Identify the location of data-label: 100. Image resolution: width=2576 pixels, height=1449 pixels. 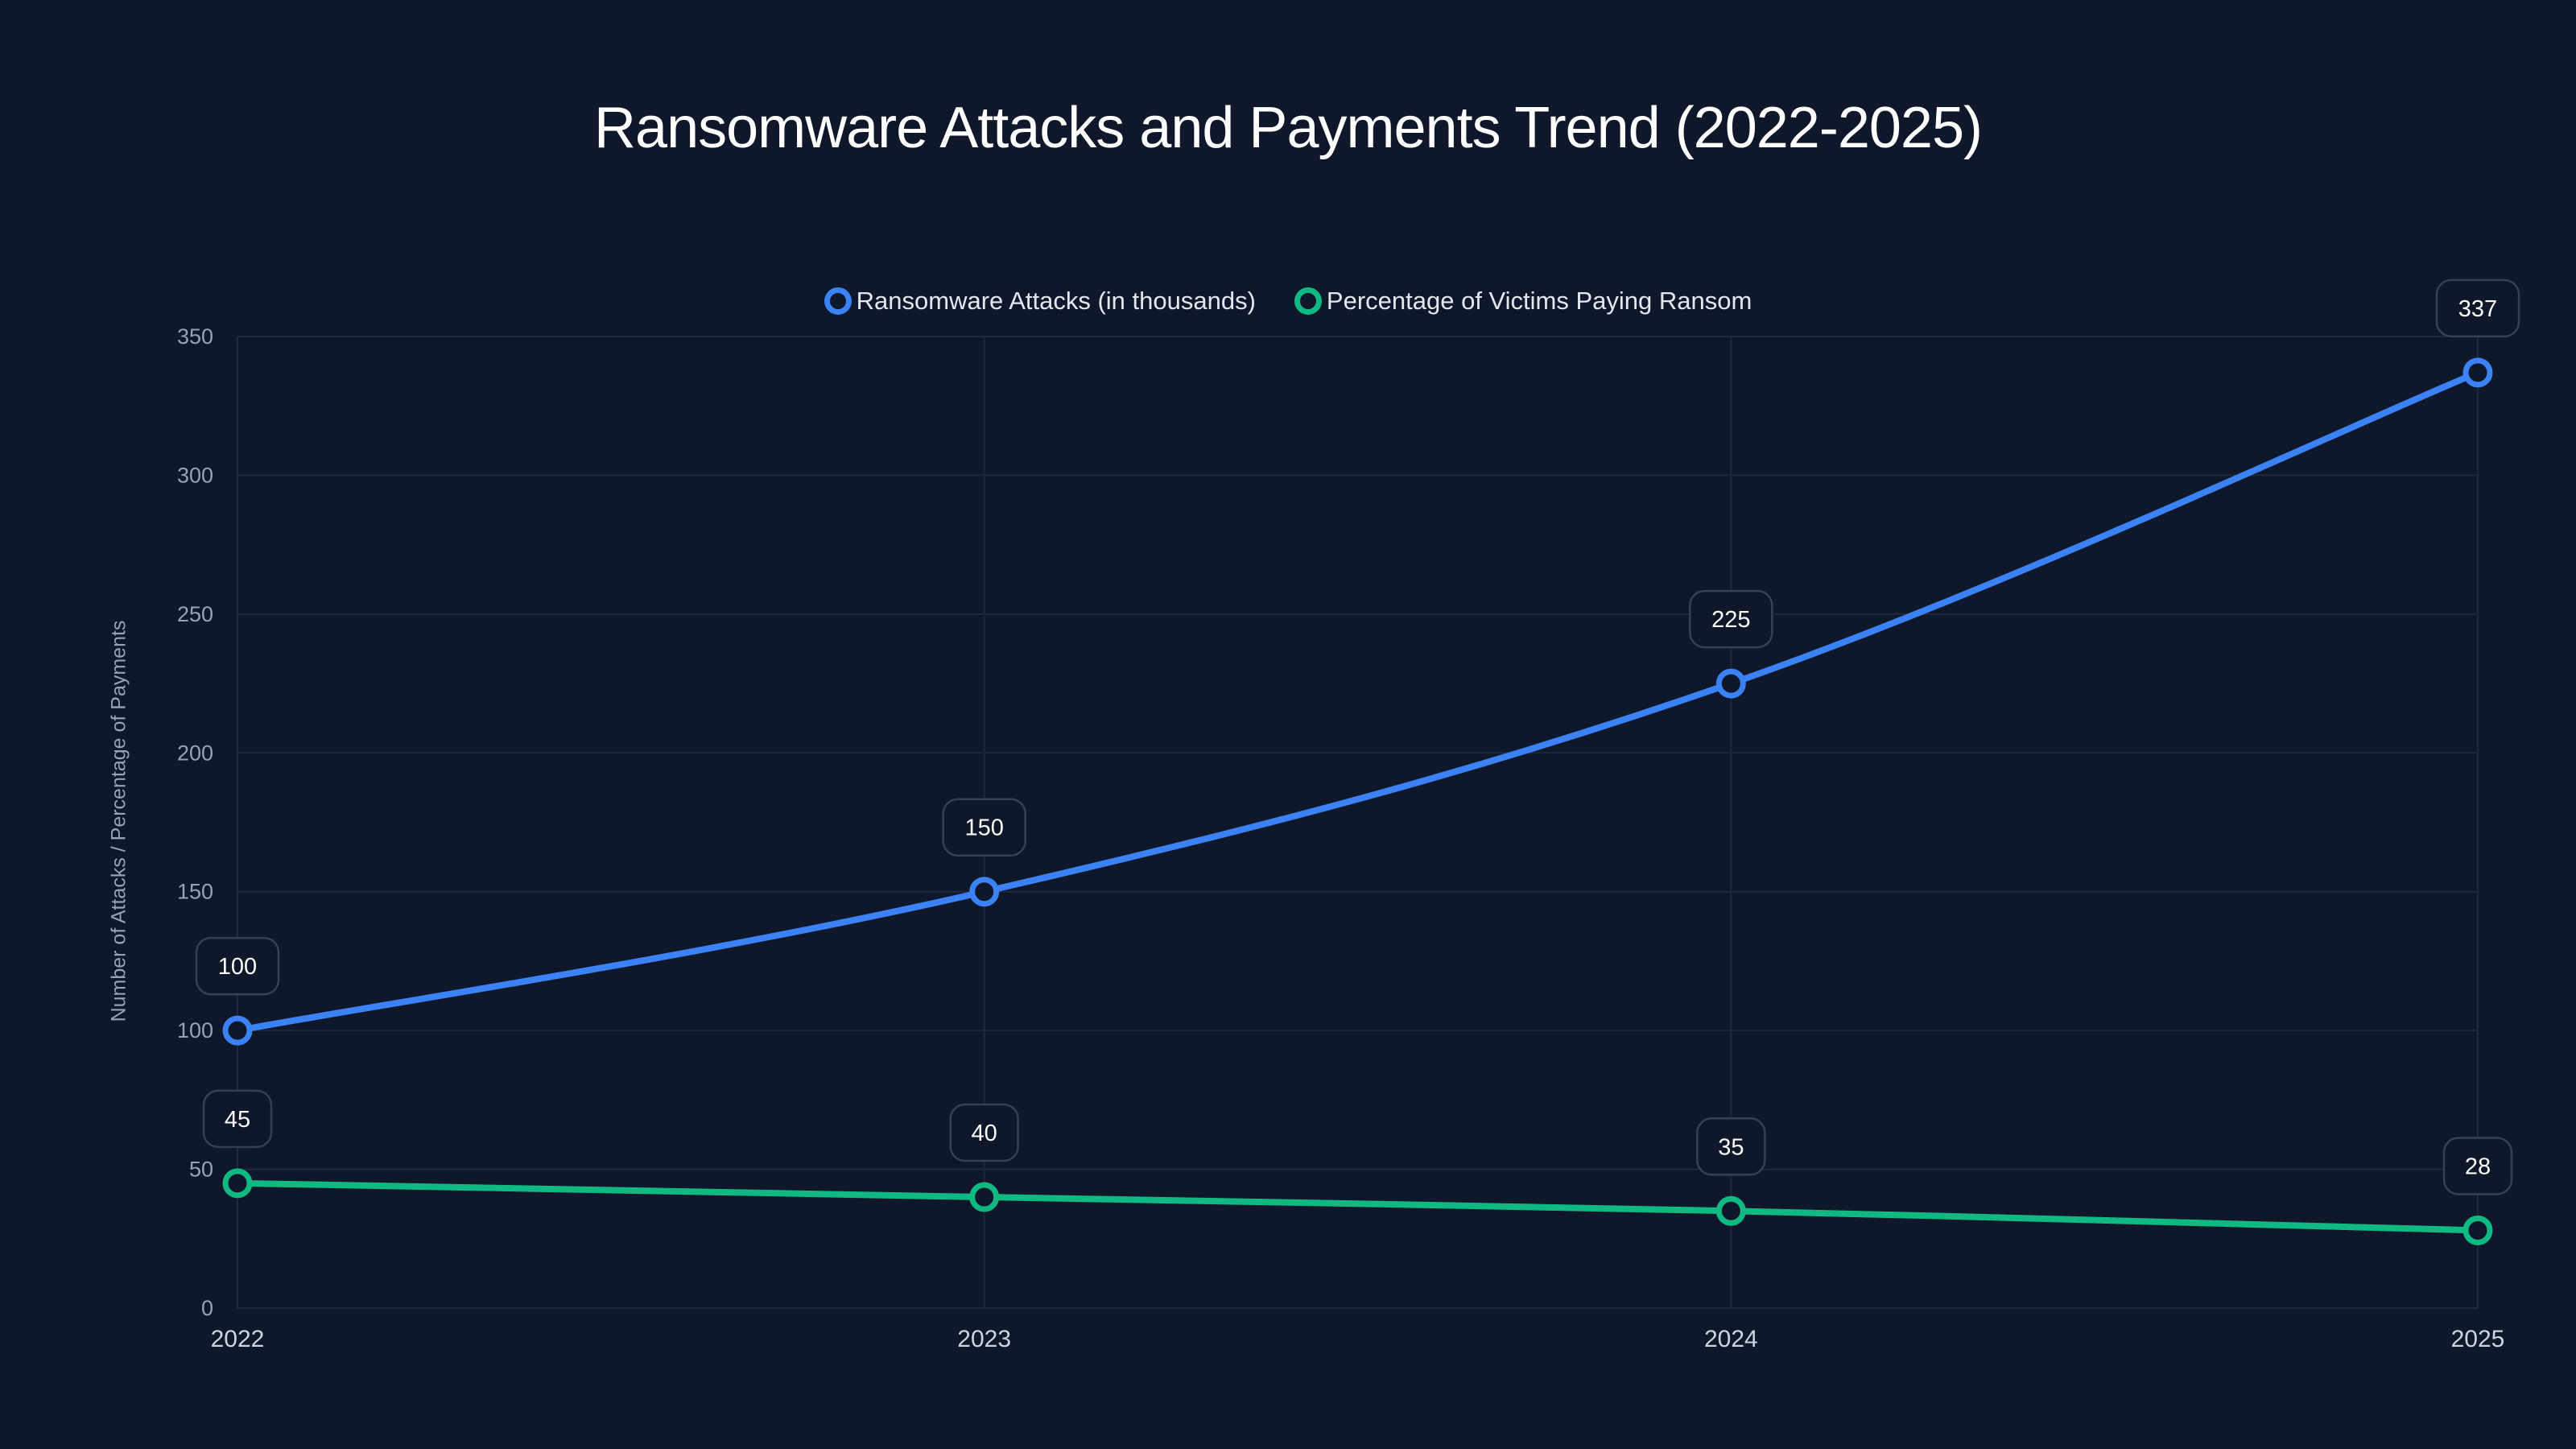
(237, 967).